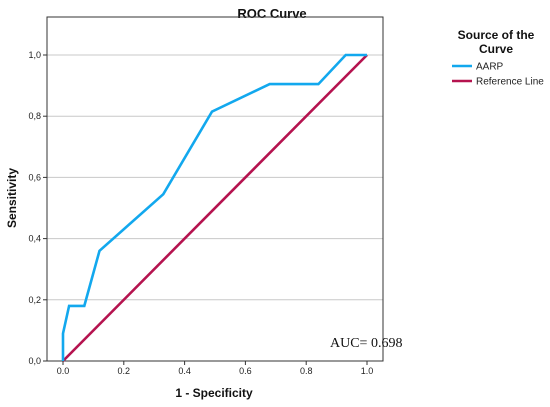 This screenshot has width=550, height=407. What do you see at coordinates (490, 67) in the screenshot?
I see `legend-label-aarp: AARP` at bounding box center [490, 67].